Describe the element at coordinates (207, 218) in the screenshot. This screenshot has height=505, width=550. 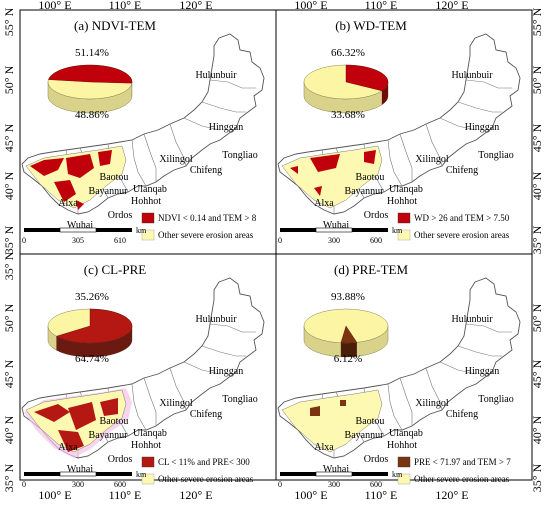
I see `legend-label-factor: NDVI < 0.14 and TEM > 8` at that location.